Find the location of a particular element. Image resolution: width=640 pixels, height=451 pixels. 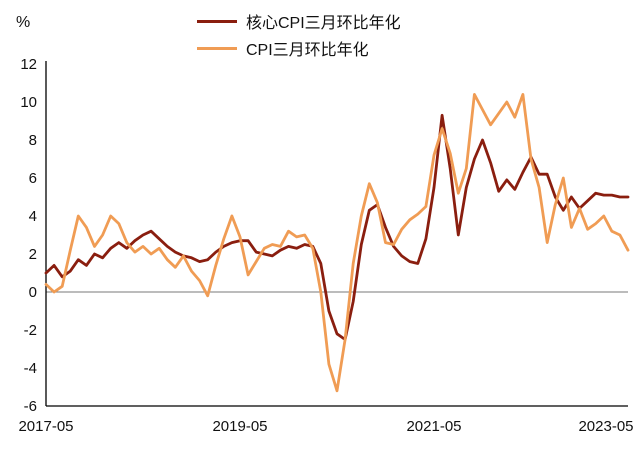

y-tick-label: 8 is located at coordinates (33, 140).